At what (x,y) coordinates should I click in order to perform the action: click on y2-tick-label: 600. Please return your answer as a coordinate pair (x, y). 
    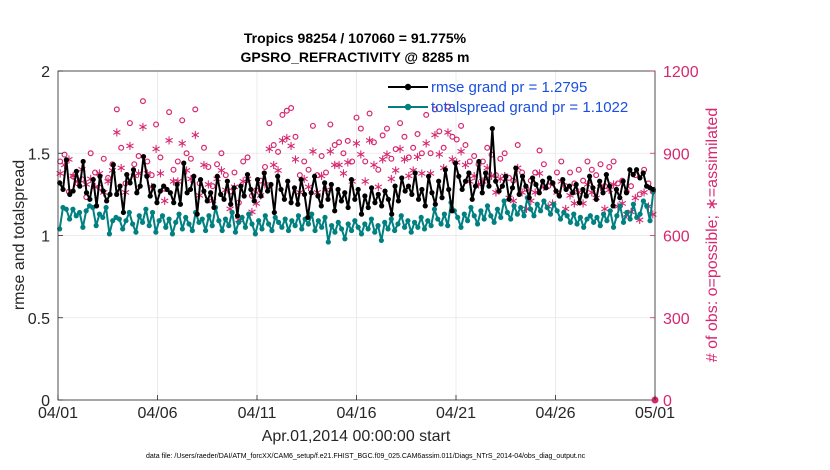
    Looking at the image, I should click on (676, 237).